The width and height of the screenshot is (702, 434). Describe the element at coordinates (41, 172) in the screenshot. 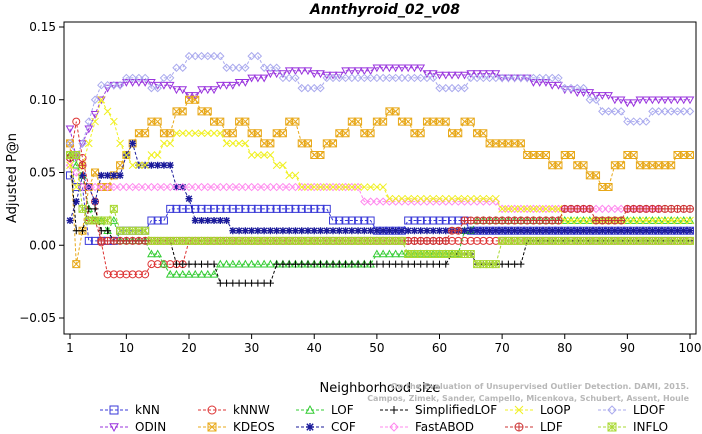

I see `y-axis: −0.05 0.00 0.05 0.10 0.15` at that location.